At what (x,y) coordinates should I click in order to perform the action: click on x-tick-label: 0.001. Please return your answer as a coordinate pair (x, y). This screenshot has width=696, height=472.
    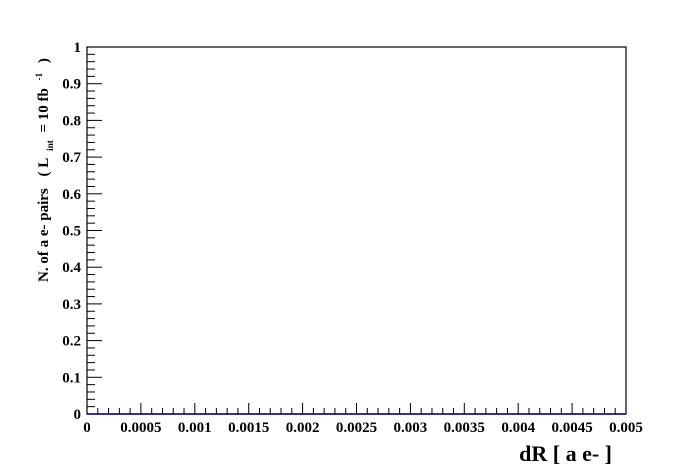
    Looking at the image, I should click on (195, 428).